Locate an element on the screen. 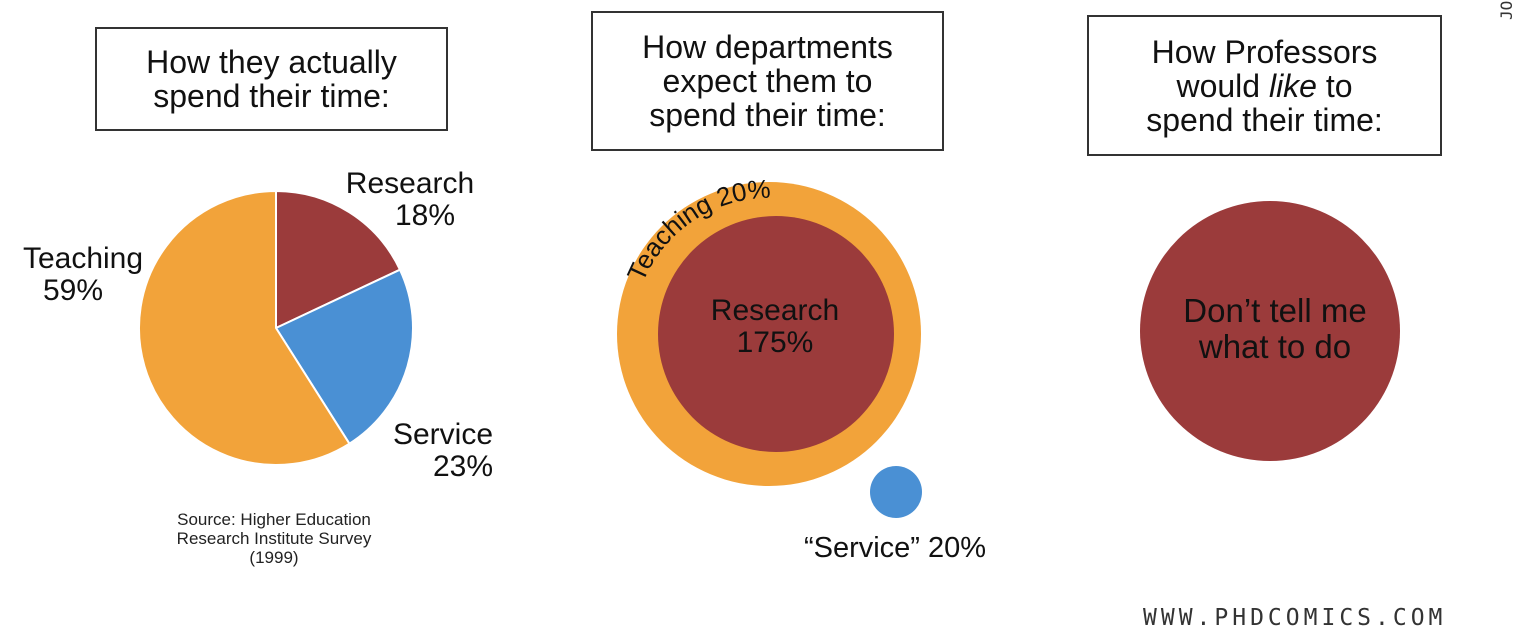 This screenshot has height=636, width=1528. research-label: Research 18% is located at coordinates (410, 200).